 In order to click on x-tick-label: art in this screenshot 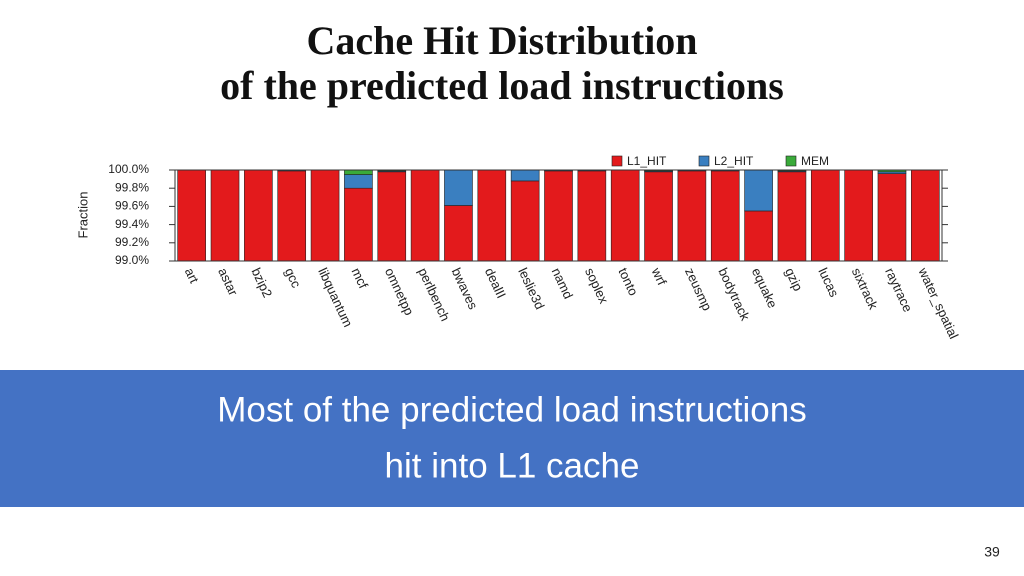, I will do `click(192, 275)`.